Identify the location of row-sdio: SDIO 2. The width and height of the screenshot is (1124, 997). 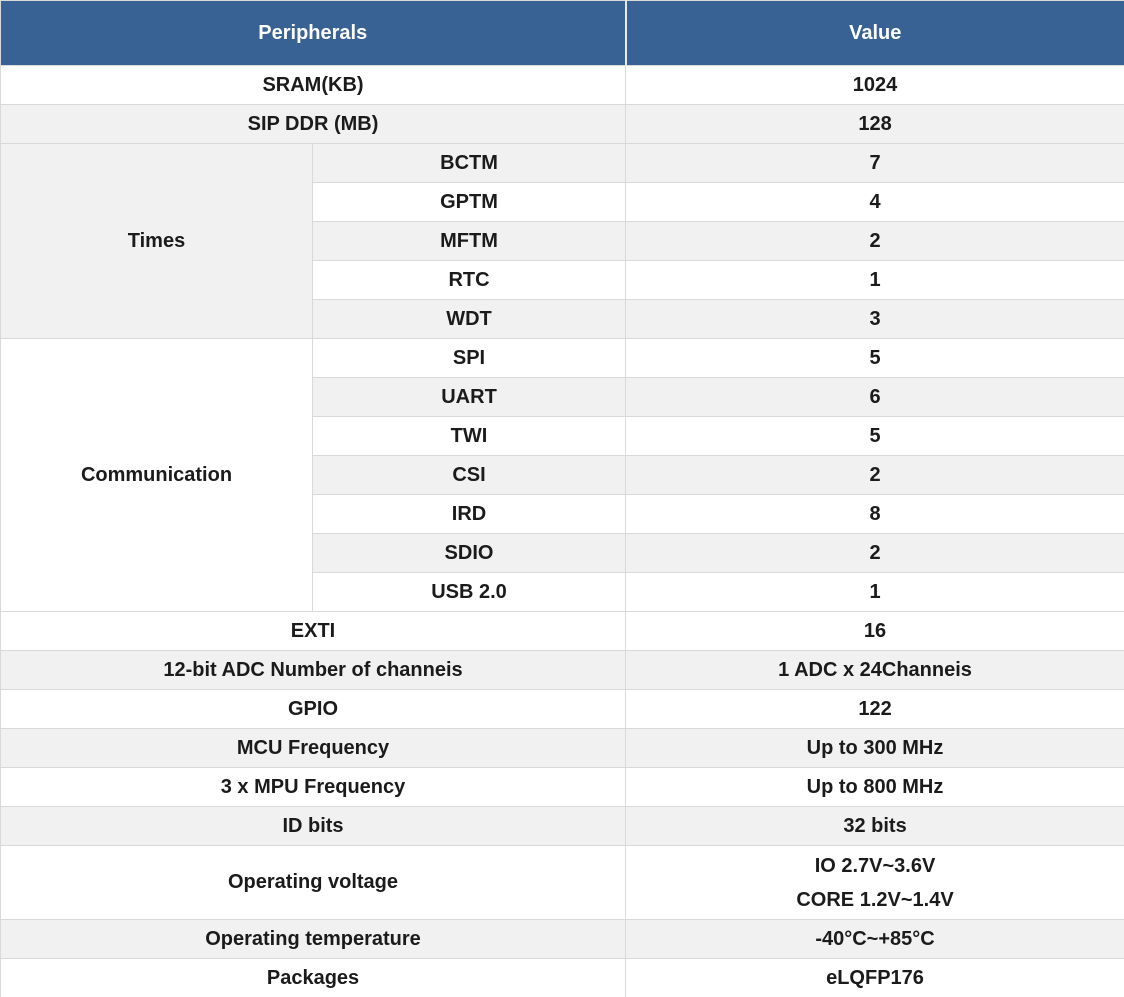
(562, 553).